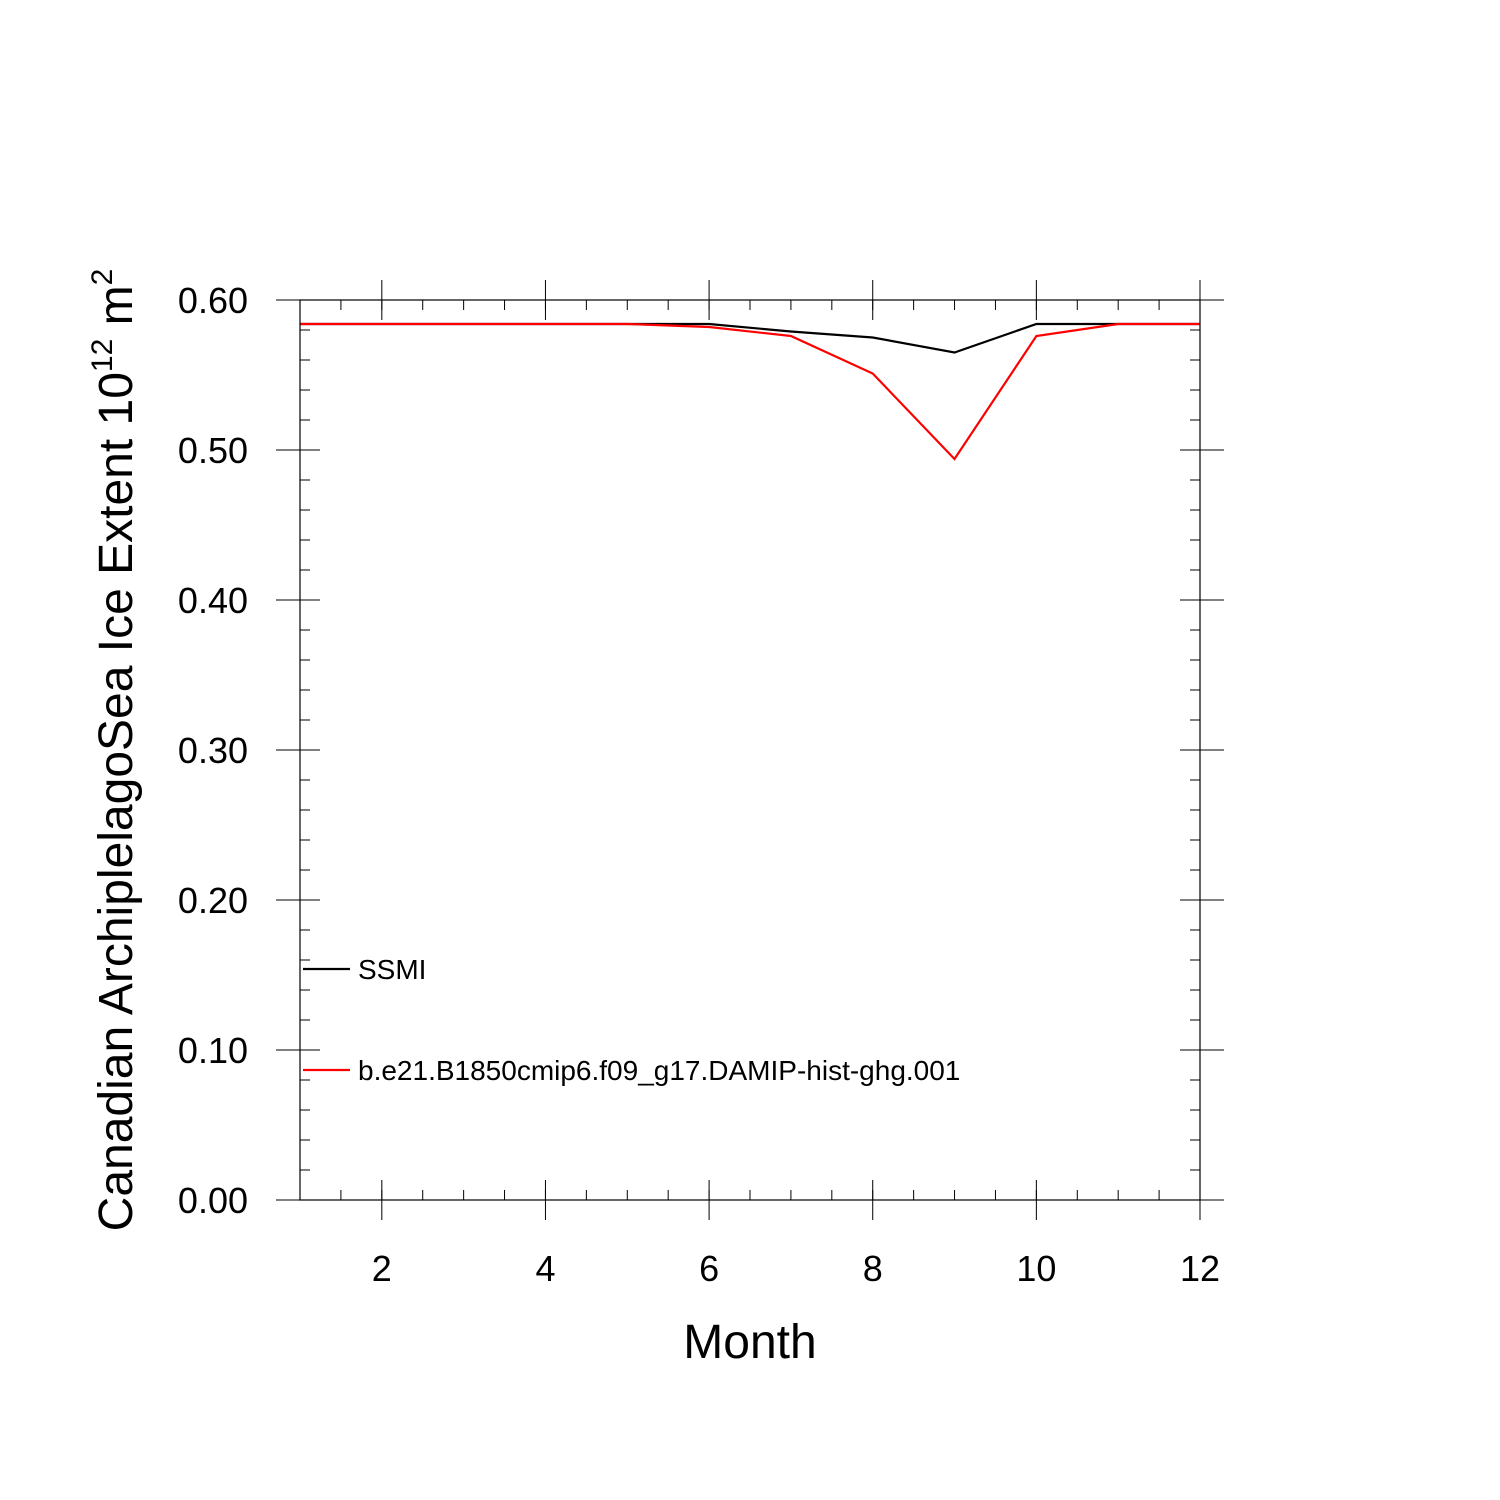  Describe the element at coordinates (1200, 1268) in the screenshot. I see `x-tick-label: 12` at that location.